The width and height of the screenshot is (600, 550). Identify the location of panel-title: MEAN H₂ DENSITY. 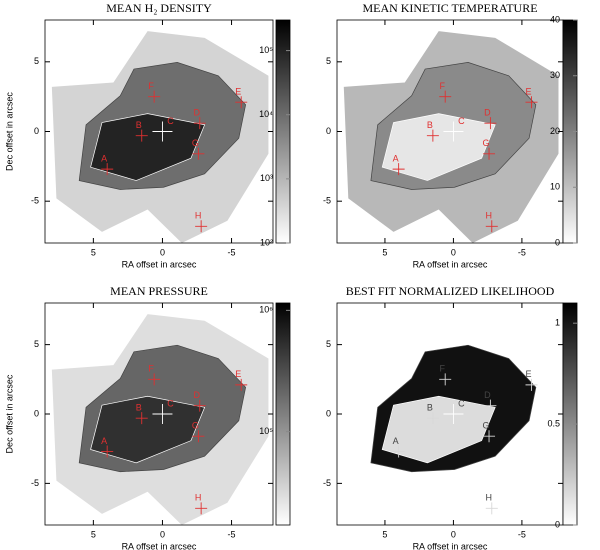
(159, 8).